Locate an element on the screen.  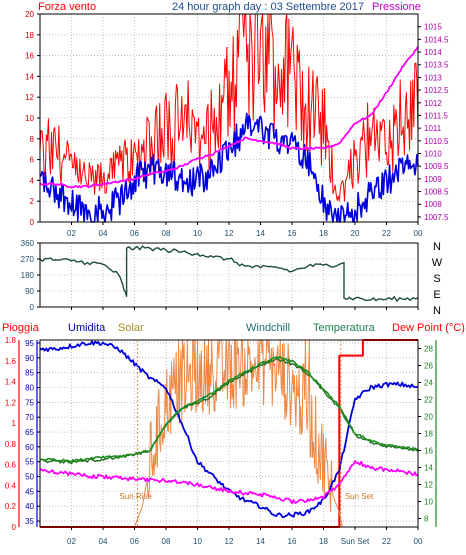
temp-tick-label: 12 is located at coordinates (428, 485).